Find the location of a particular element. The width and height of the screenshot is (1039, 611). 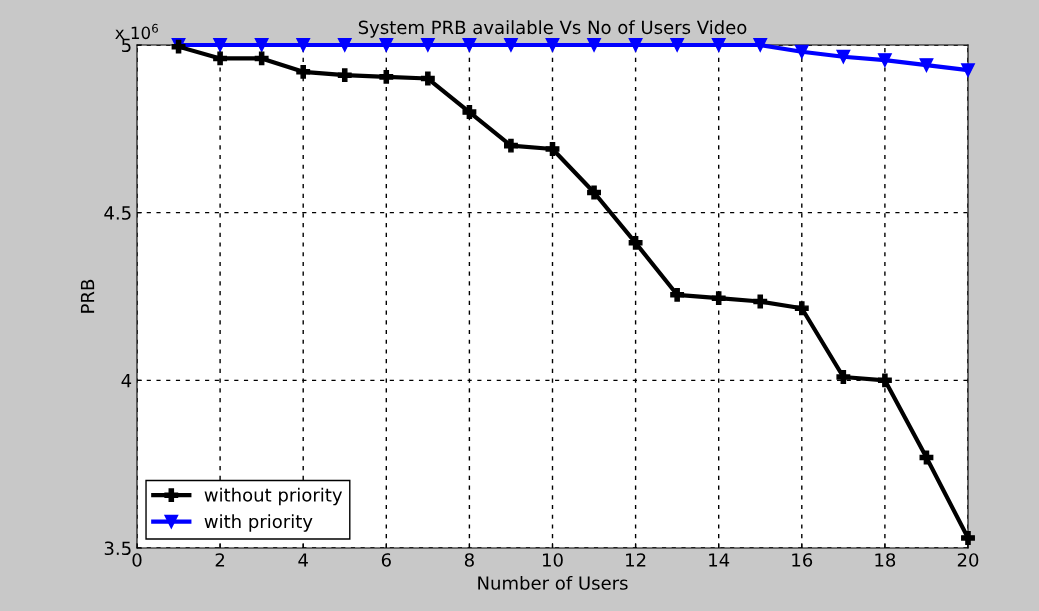

y-tick-label: 4.5 is located at coordinates (117, 213).